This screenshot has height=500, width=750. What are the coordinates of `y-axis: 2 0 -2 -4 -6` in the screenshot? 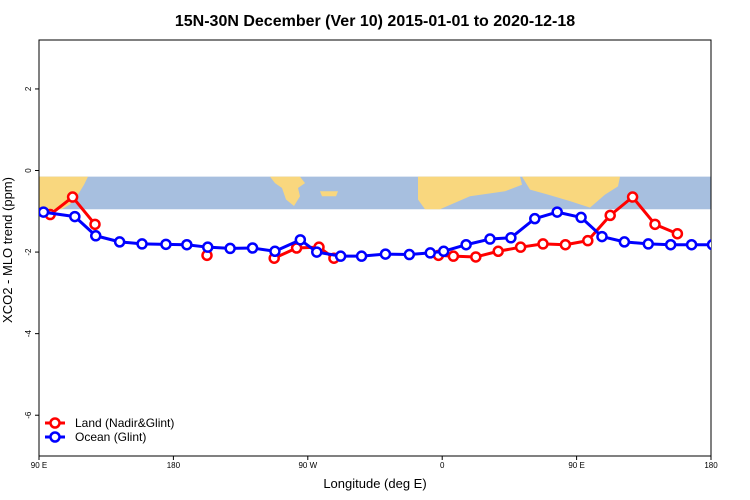 It's located at (31, 252).